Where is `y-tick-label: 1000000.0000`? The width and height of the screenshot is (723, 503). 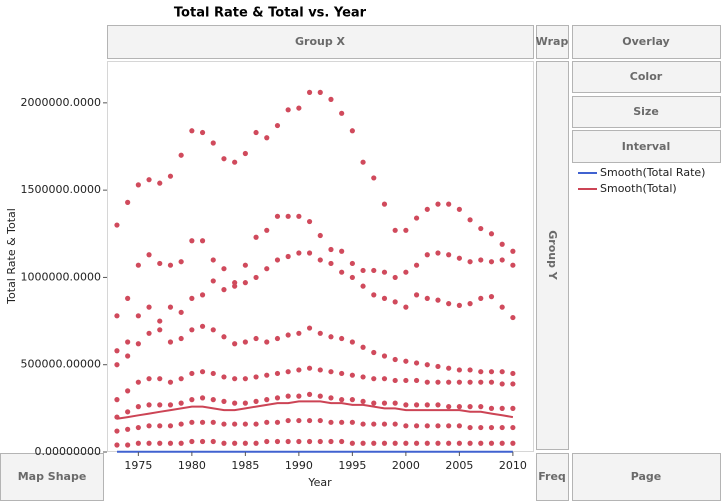
y-tick-label: 1000000.0000 is located at coordinates (61, 276).